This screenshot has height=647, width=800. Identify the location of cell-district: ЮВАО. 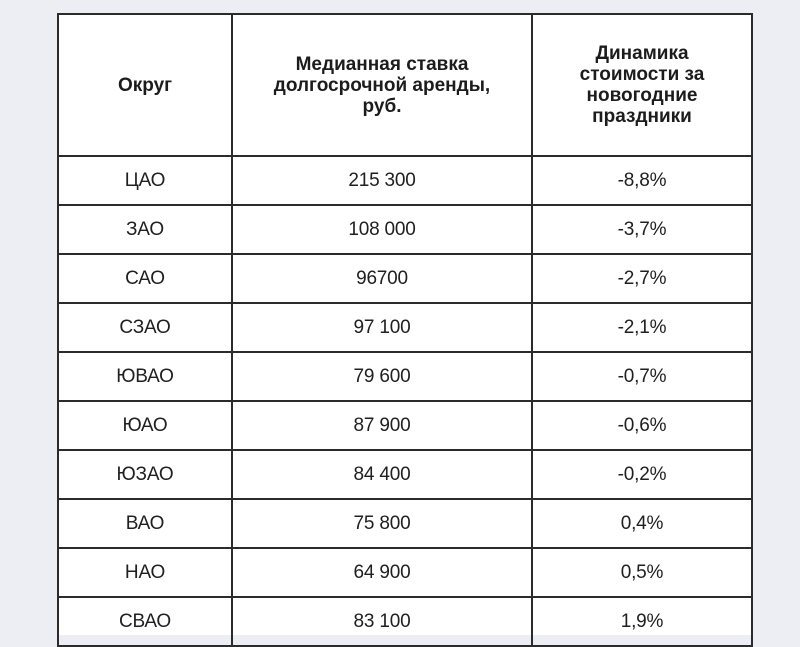
(145, 376).